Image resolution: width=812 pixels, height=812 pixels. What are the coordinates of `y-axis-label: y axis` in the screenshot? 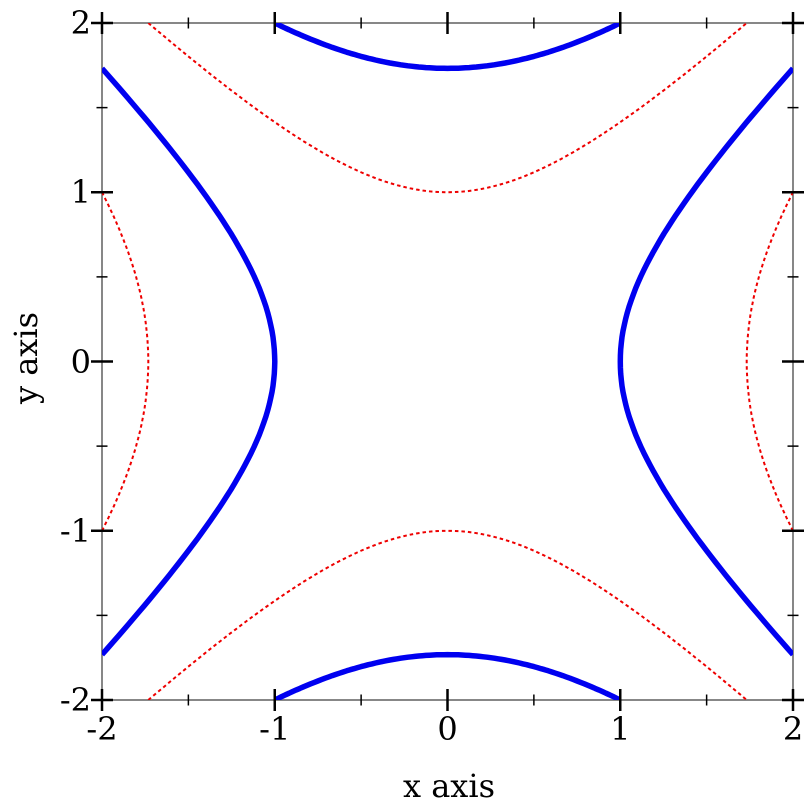 It's located at (26, 358).